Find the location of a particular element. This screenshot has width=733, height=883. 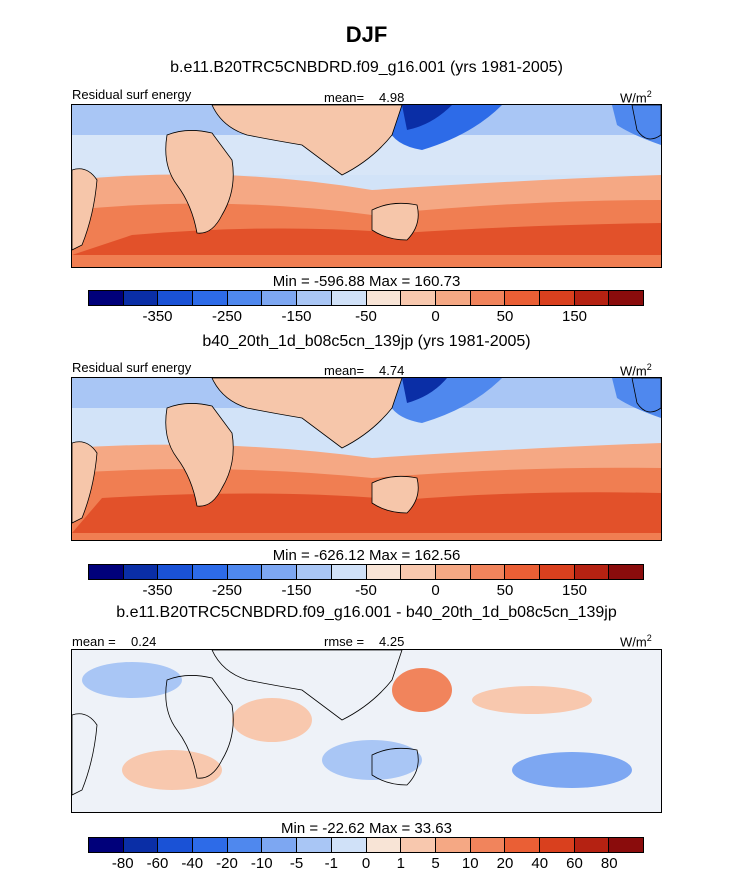

southern-deep-band is located at coordinates (366, 512).